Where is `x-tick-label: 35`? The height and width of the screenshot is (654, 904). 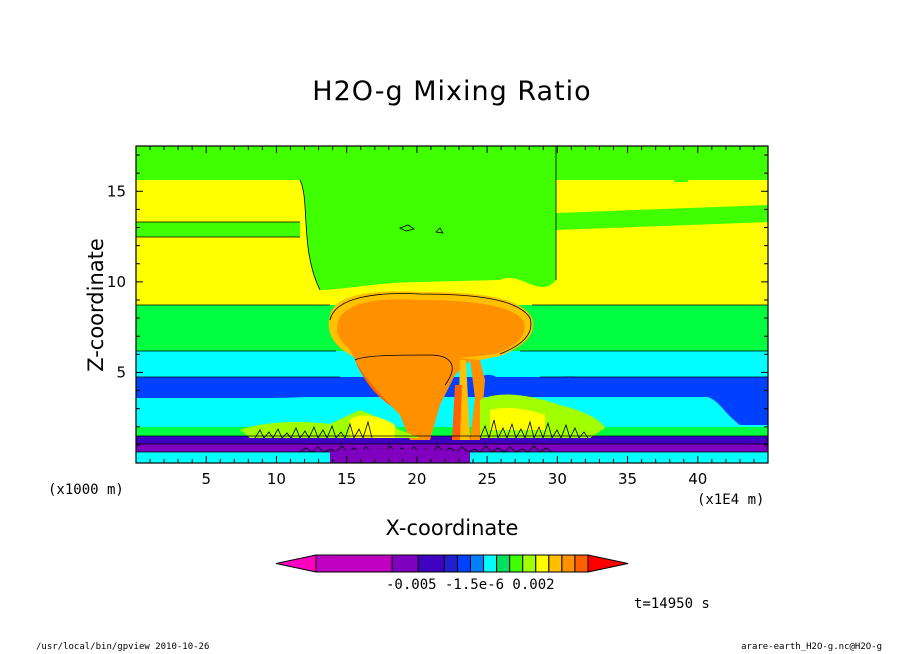
x-tick-label: 35 is located at coordinates (627, 479).